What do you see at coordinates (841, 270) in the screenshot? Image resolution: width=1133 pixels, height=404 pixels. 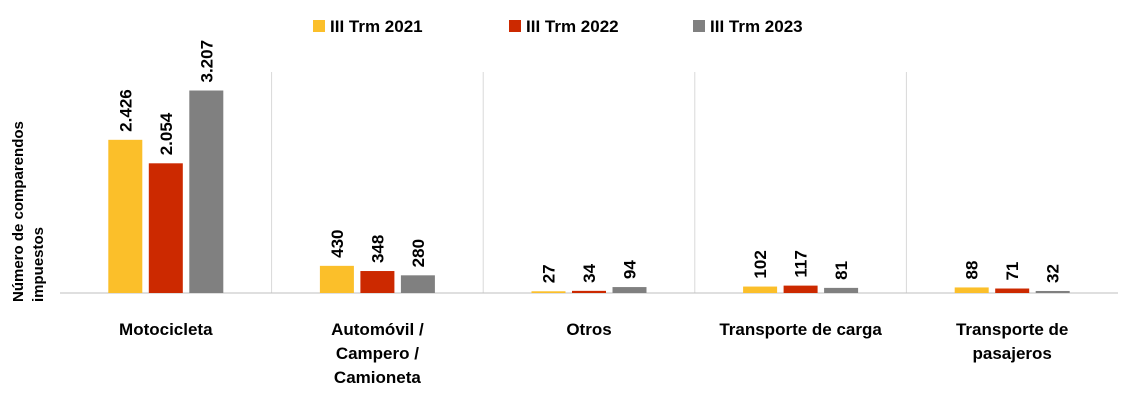 I see `value-label: 81` at bounding box center [841, 270].